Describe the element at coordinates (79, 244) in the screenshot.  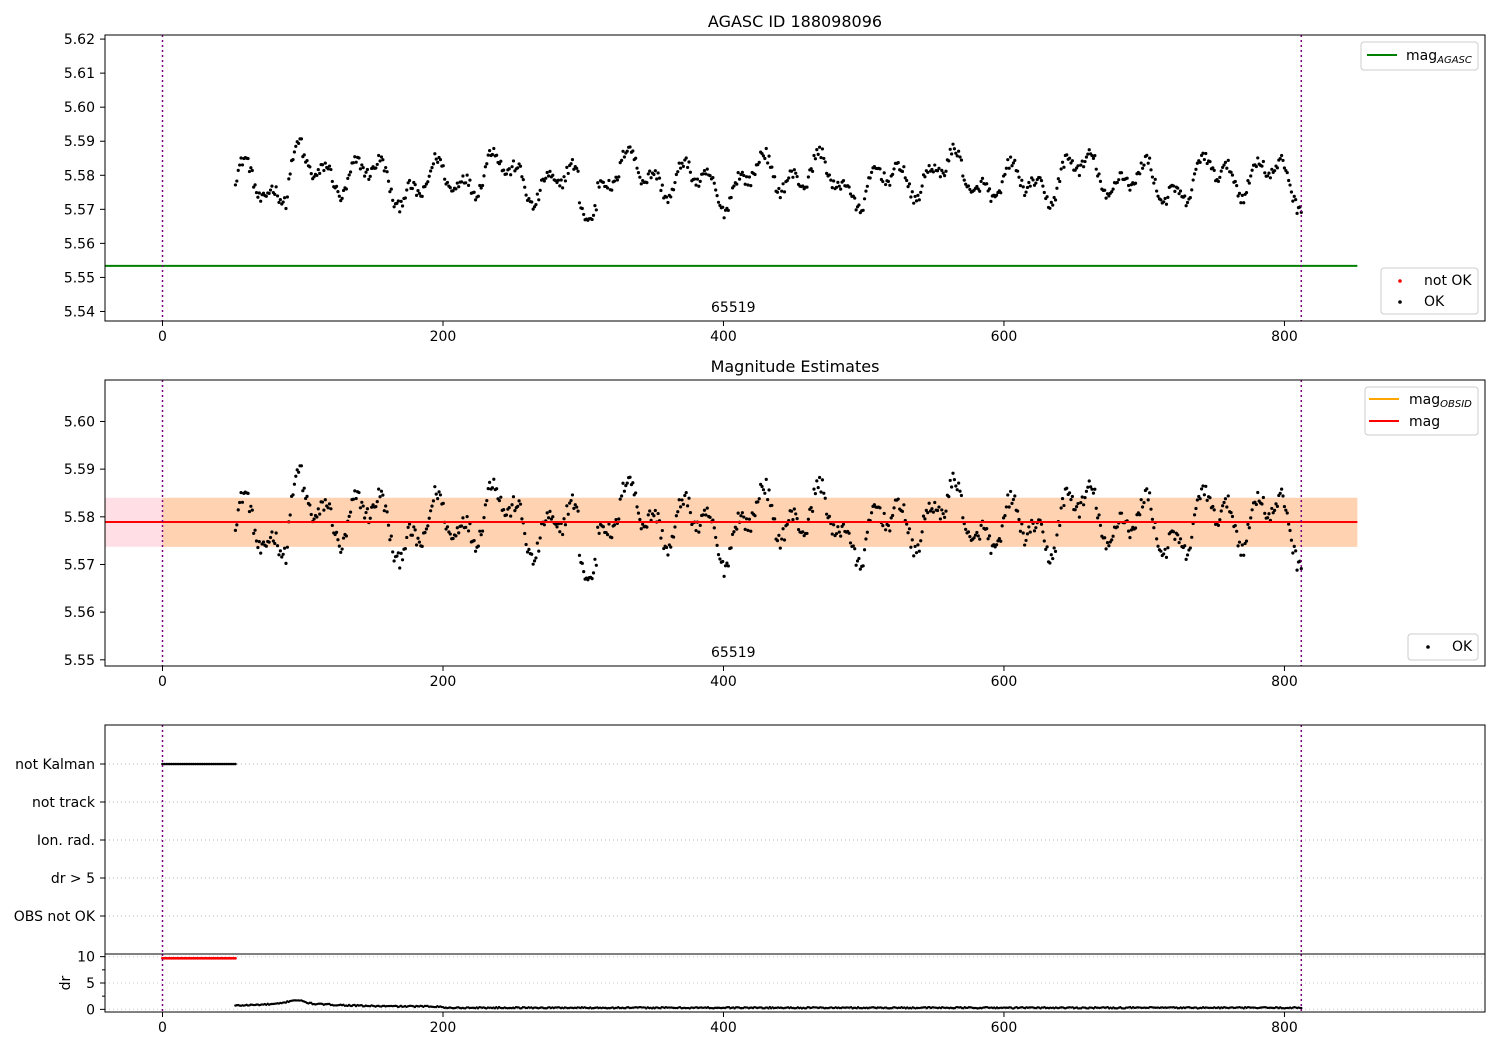
I see `y-tick-label: 5.56` at that location.